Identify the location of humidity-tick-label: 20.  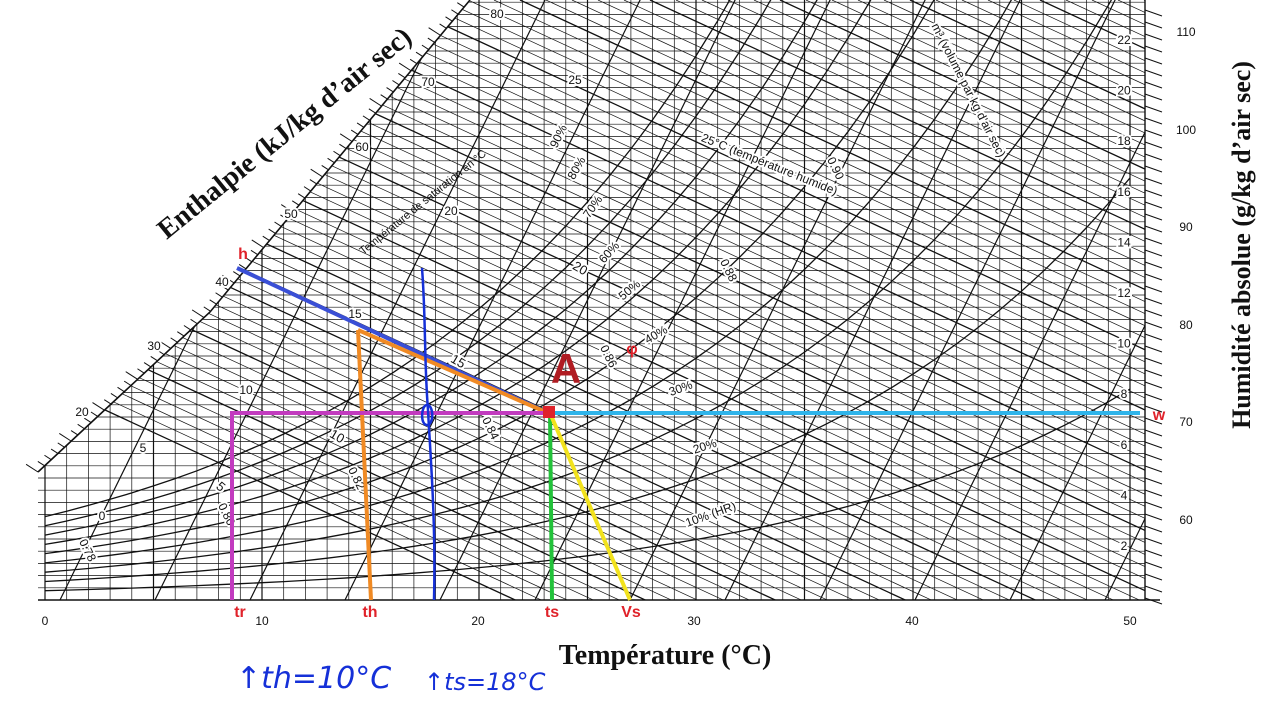
(1124, 91).